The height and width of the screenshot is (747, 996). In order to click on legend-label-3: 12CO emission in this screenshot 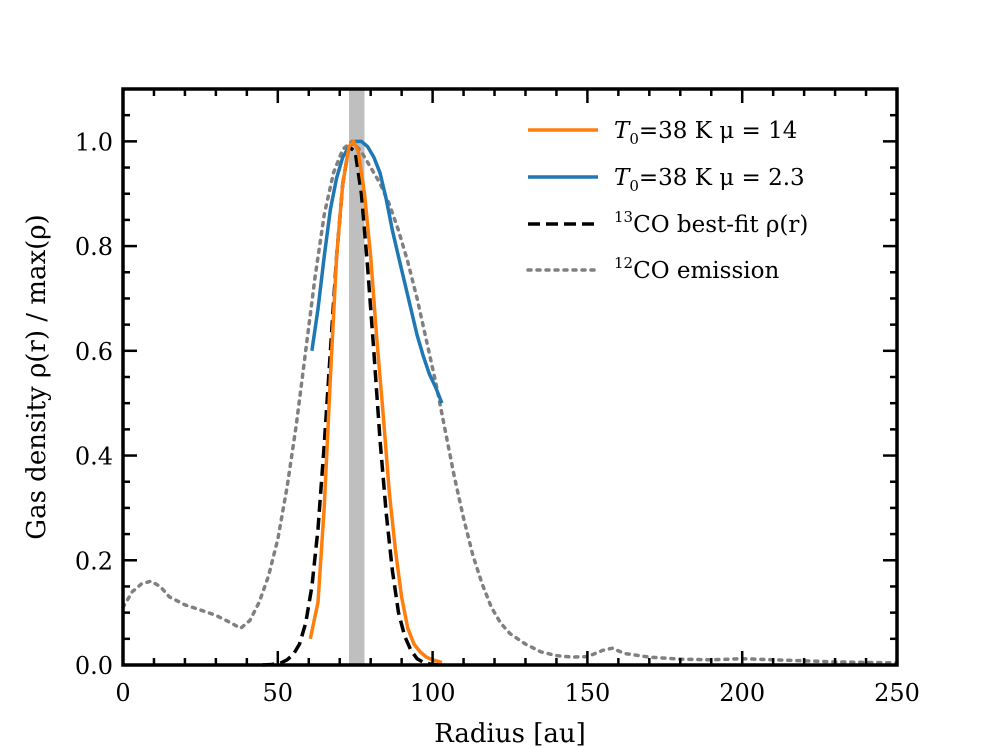, I will do `click(696, 269)`.